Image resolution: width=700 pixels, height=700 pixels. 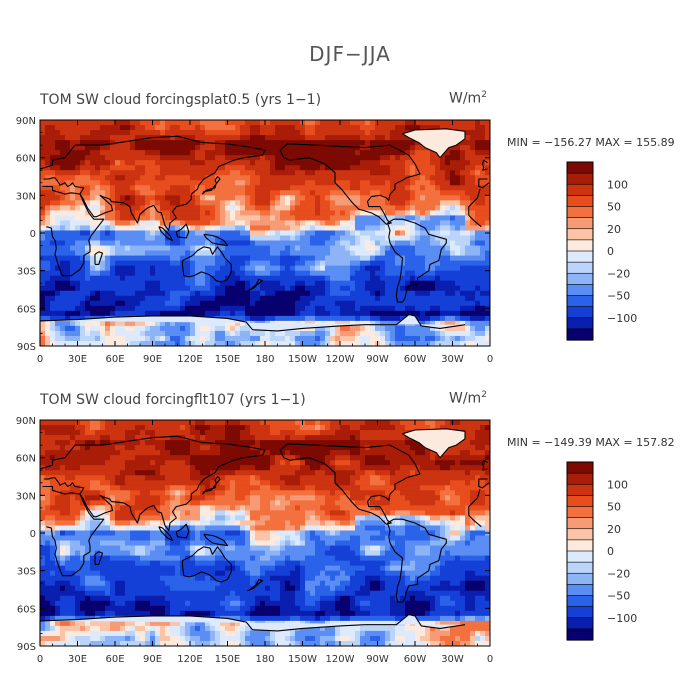 What do you see at coordinates (452, 359) in the screenshot?
I see `x-tick-label: 30W` at bounding box center [452, 359].